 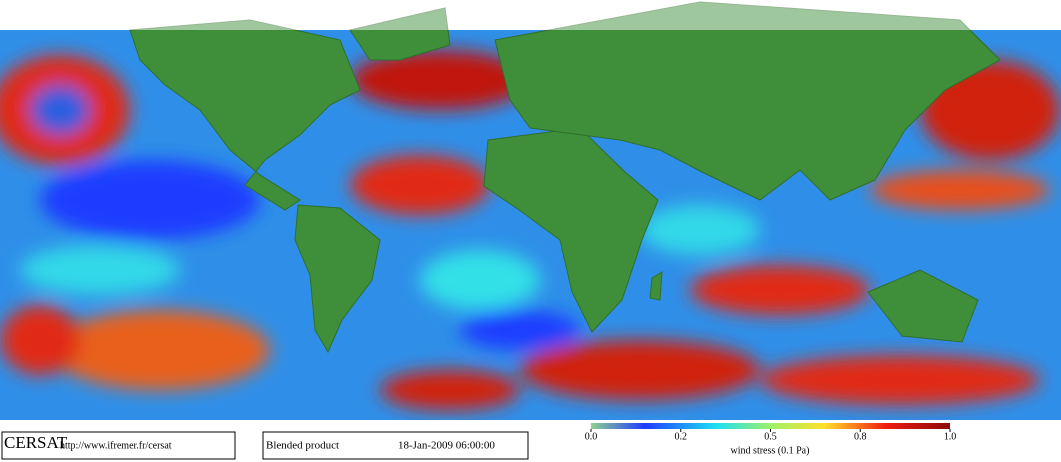 I want to click on south-america, so click(x=337, y=279).